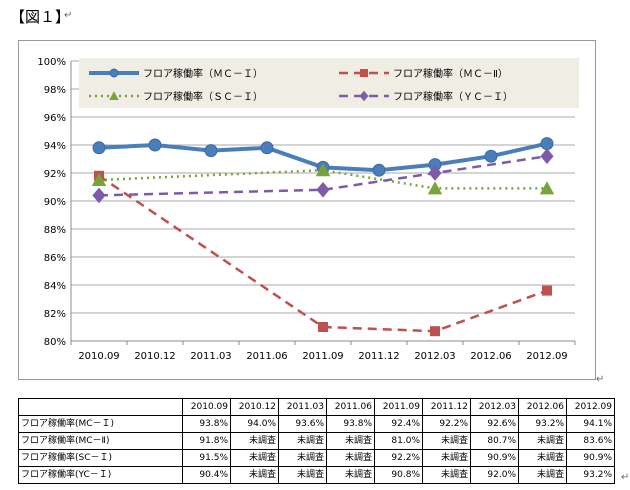  I want to click on x-tick-label: 2011.09, so click(322, 356).